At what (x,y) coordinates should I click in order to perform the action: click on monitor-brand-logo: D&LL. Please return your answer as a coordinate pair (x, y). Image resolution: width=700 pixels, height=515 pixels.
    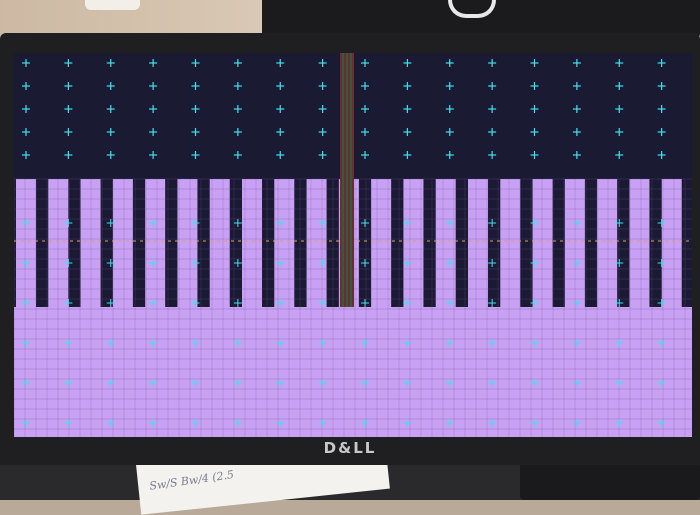
    Looking at the image, I should click on (350, 448).